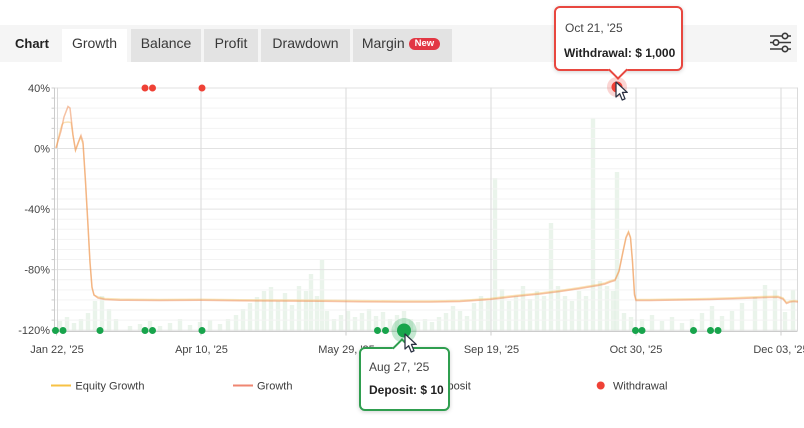 This screenshot has width=804, height=428. What do you see at coordinates (37, 210) in the screenshot?
I see `svg-text: -40%` at bounding box center [37, 210].